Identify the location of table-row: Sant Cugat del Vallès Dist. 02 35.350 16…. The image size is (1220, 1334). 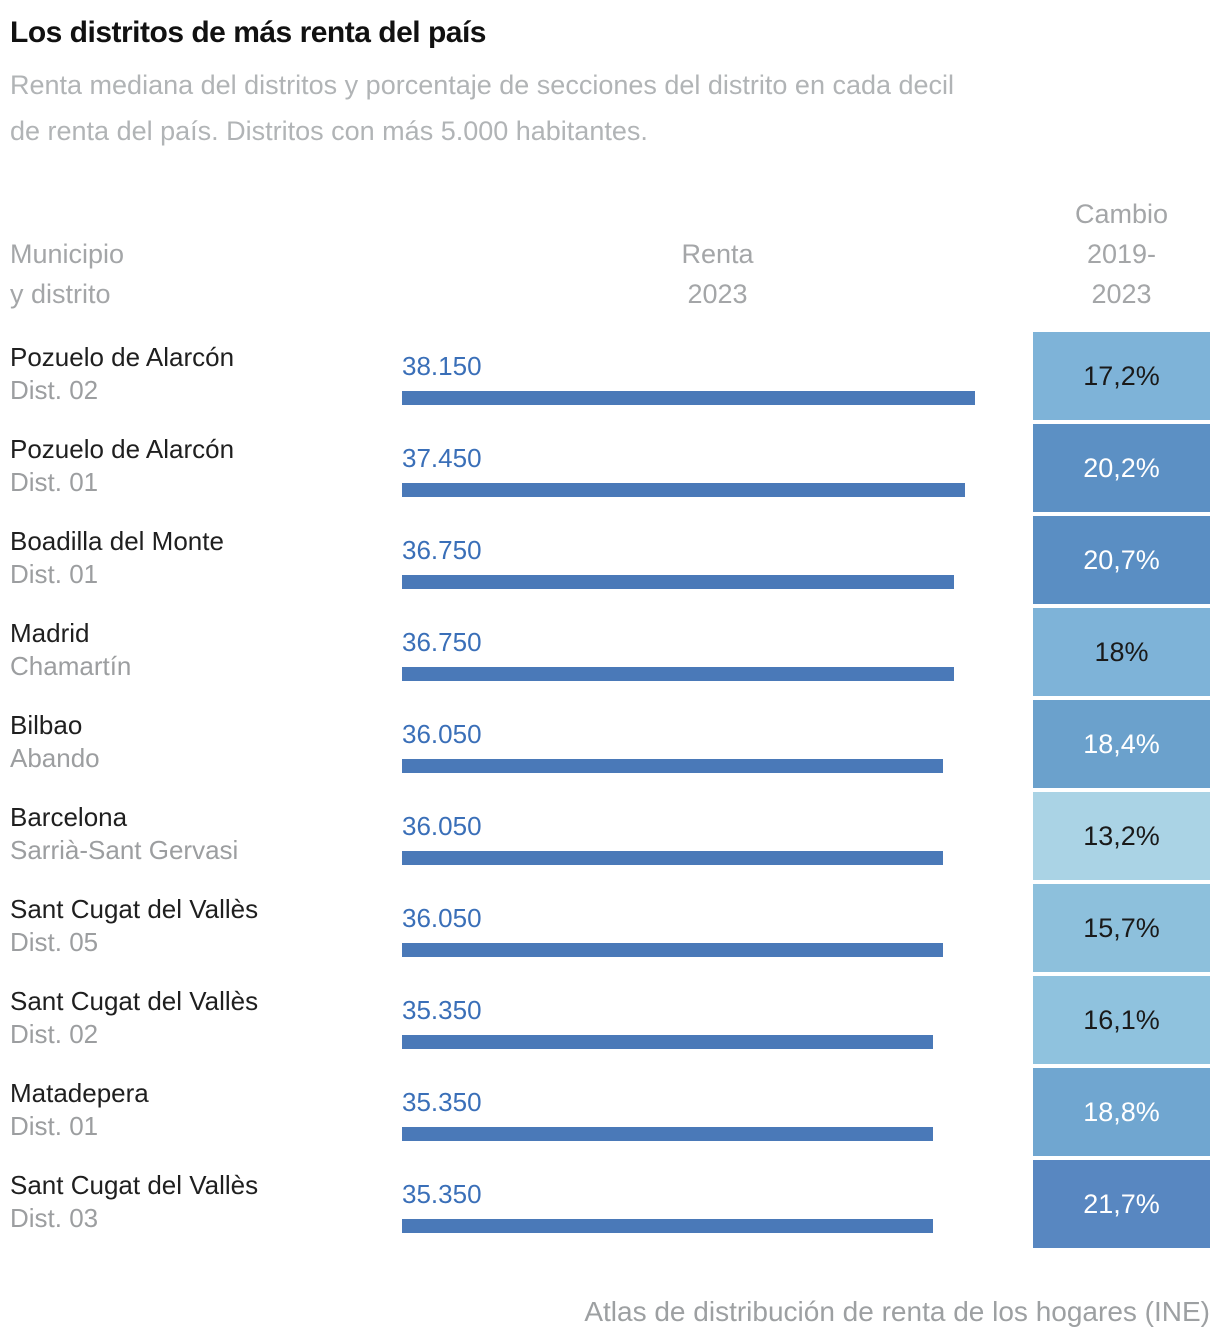
(610, 1020).